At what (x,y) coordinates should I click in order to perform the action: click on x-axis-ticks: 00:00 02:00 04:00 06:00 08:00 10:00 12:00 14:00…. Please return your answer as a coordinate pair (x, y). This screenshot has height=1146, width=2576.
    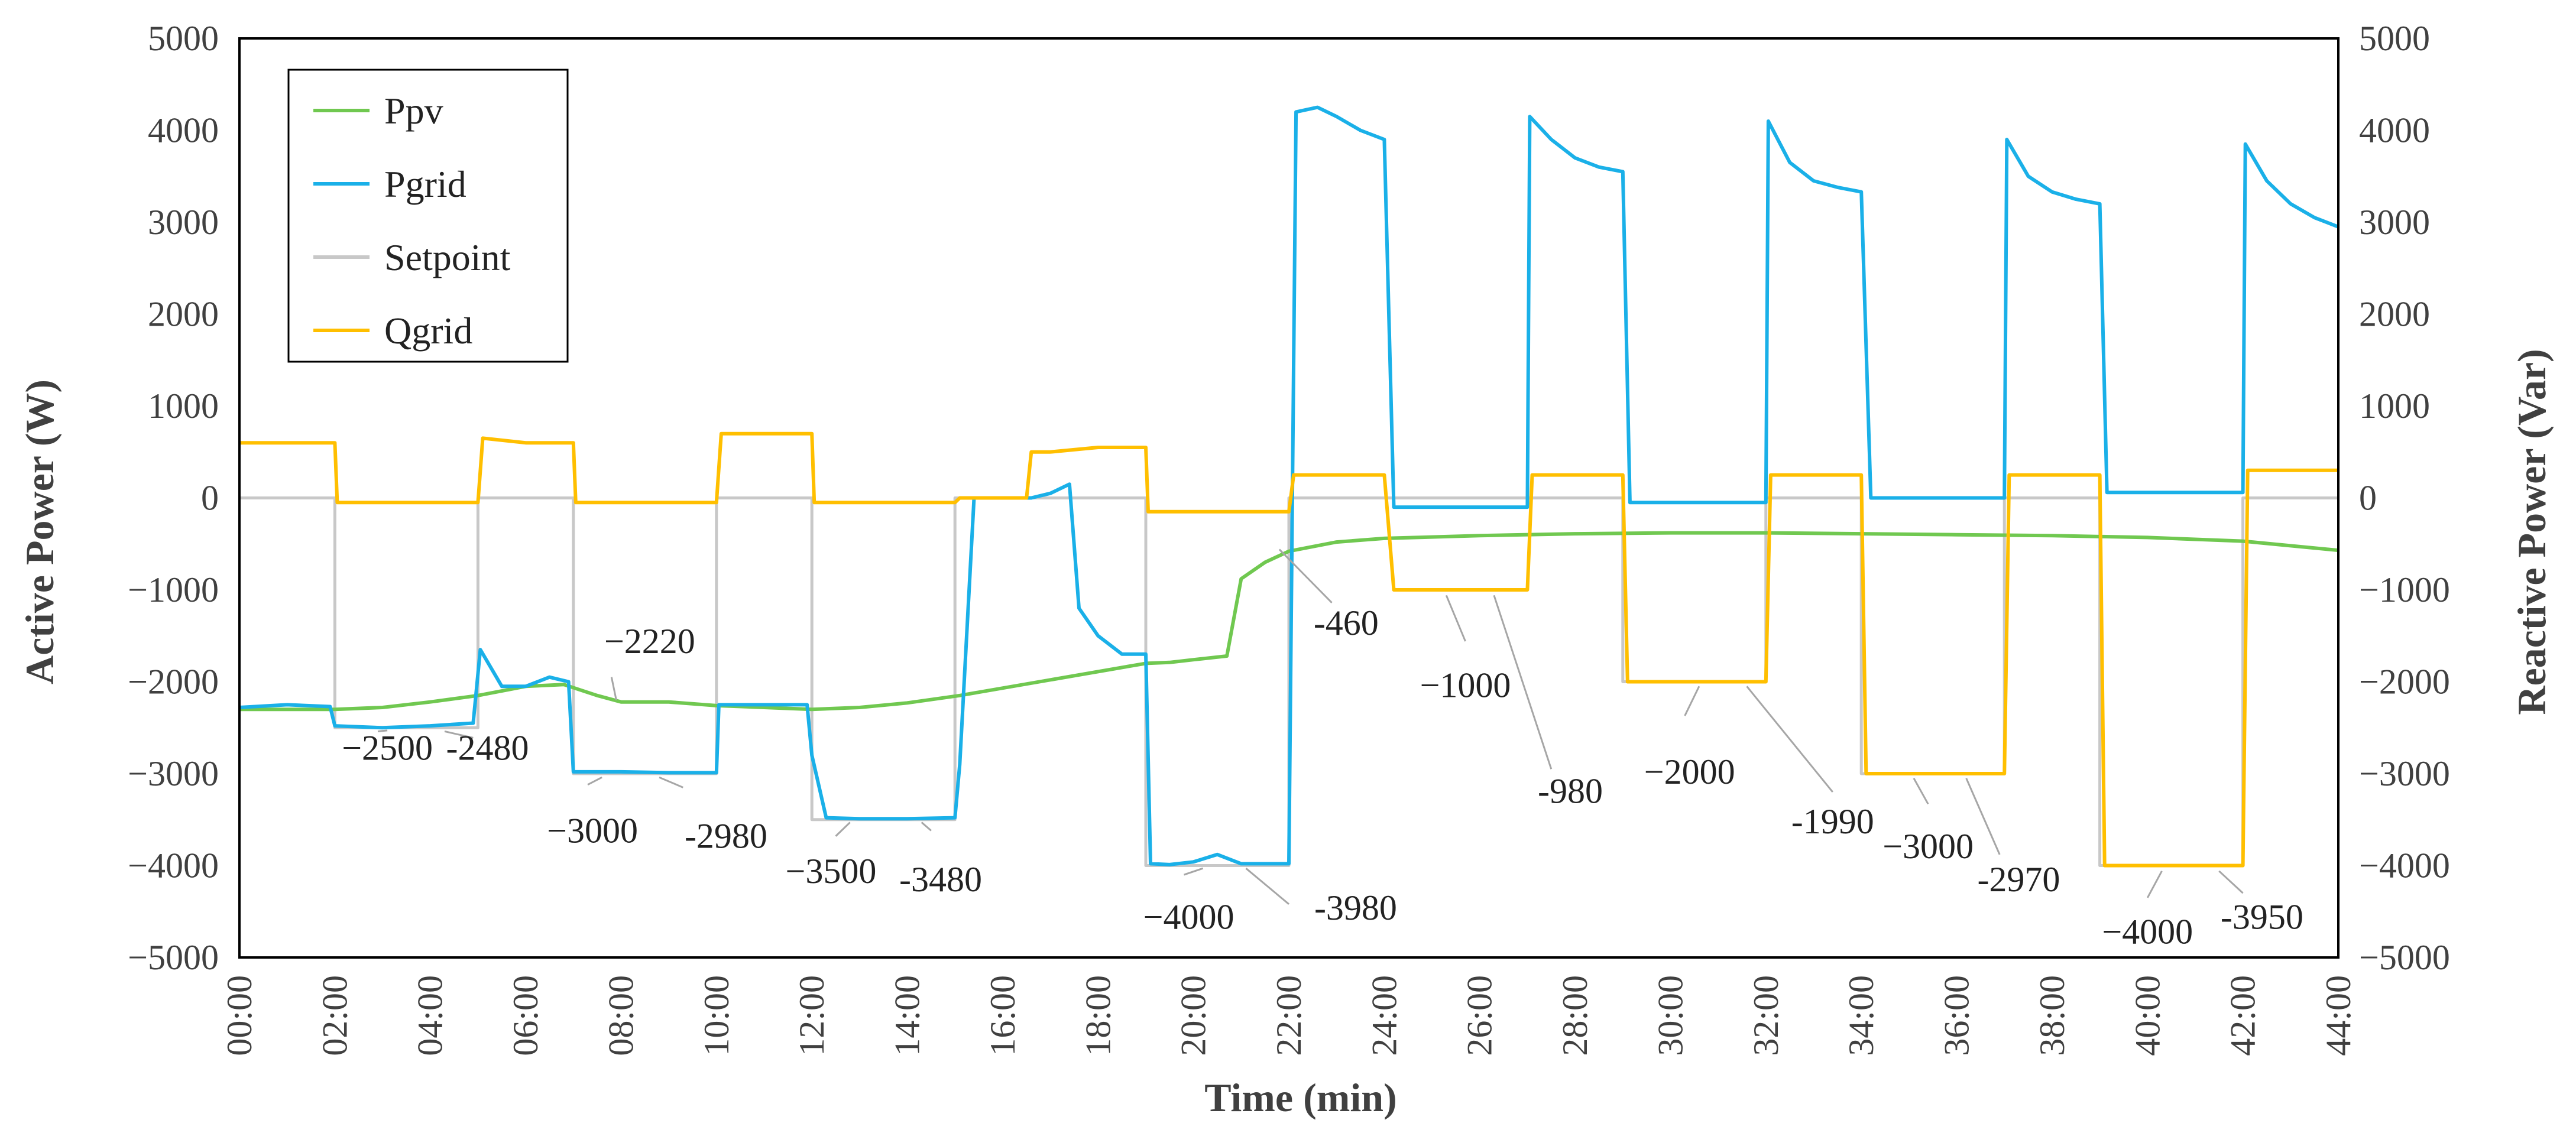
    Looking at the image, I should click on (1289, 1015).